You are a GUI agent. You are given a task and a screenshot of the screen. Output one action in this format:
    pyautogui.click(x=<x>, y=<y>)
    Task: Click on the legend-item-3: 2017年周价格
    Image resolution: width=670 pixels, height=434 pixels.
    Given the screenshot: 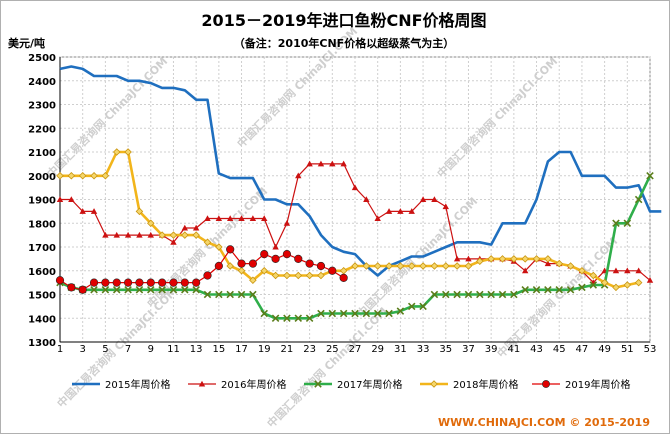 What is the action you would take?
    pyautogui.click(x=353, y=384)
    